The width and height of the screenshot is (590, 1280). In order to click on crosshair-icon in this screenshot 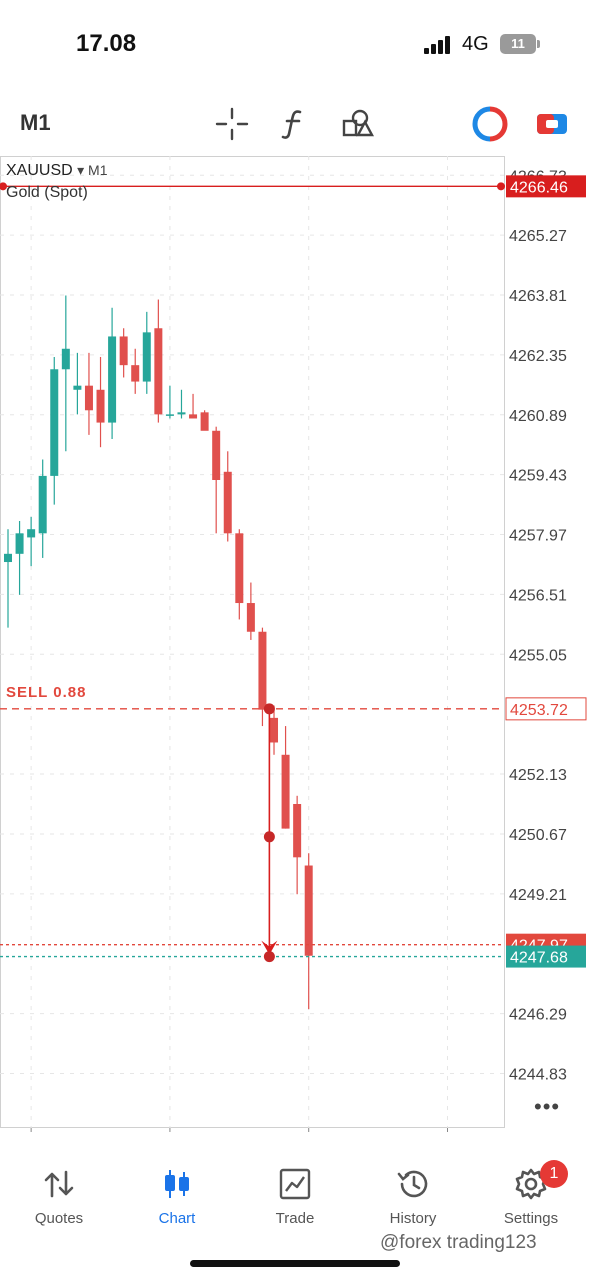, I will do `click(232, 124)`.